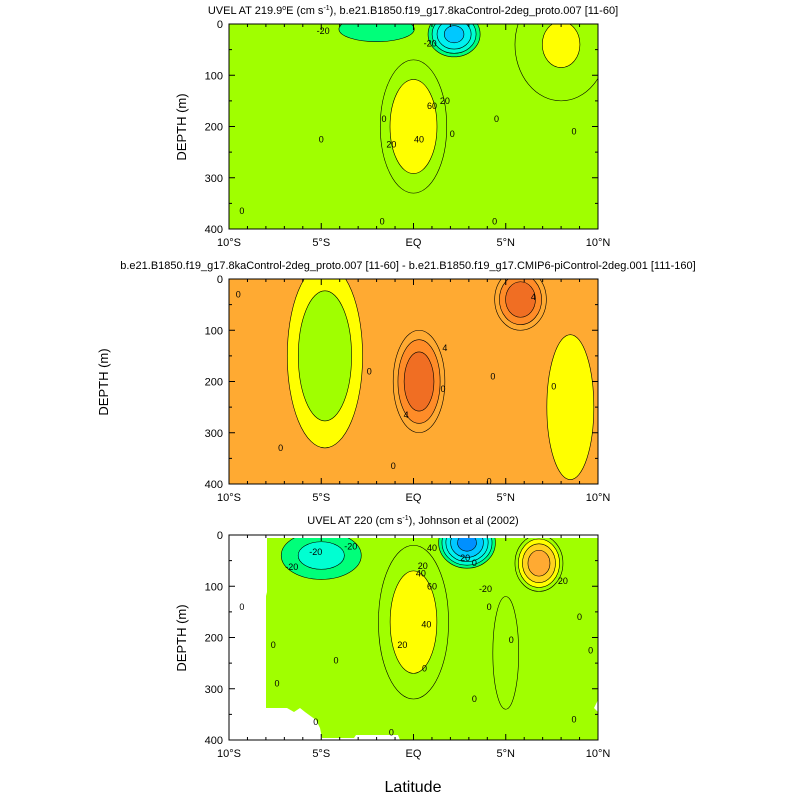 This screenshot has width=800, height=800. Describe the element at coordinates (103, 381) in the screenshot. I see `panel-2-y-axis-label: DEPTH (m)` at that location.